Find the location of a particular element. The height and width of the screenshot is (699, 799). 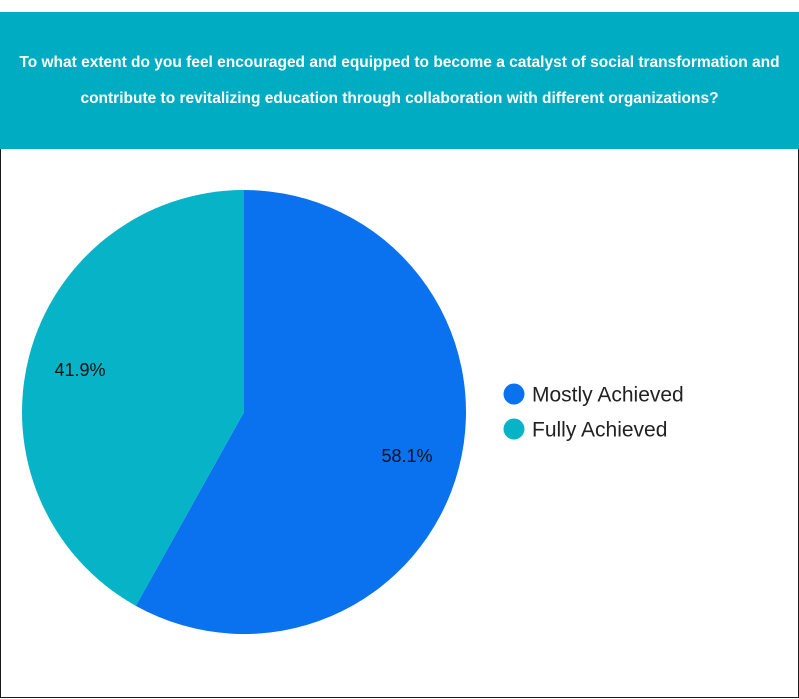

pie-slice-labels: 58.1% 41.9% is located at coordinates (243, 413).